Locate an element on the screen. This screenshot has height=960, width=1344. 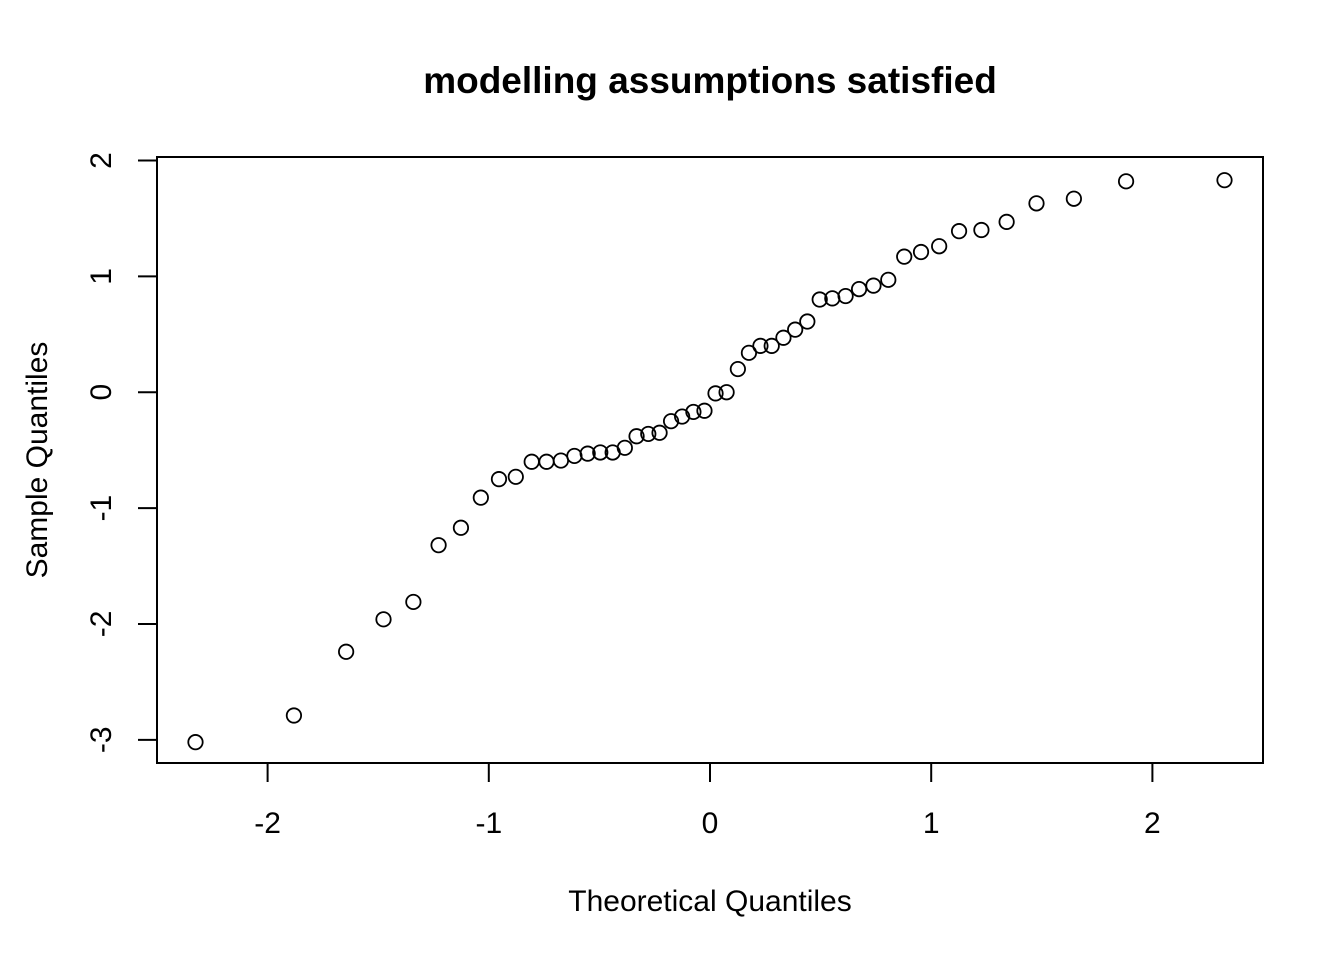
x-axis: -2 -1 0 1 2 is located at coordinates (707, 801).